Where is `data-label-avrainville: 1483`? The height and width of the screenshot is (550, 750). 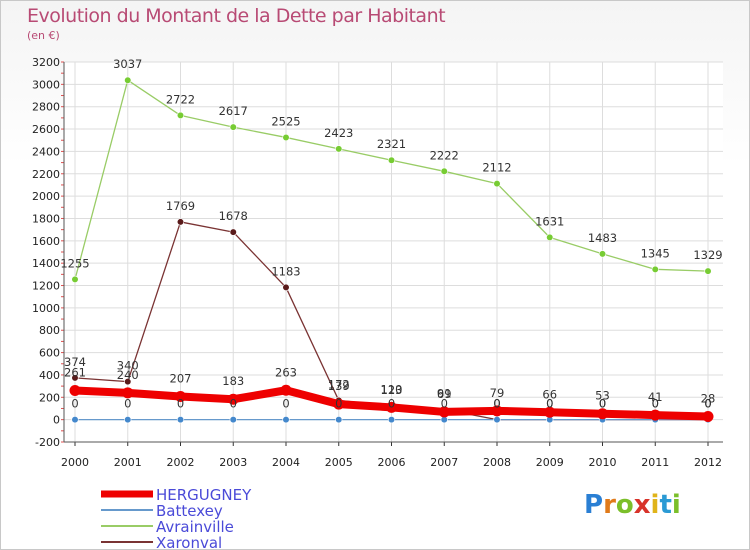
data-label-avrainville: 1483 is located at coordinates (602, 238).